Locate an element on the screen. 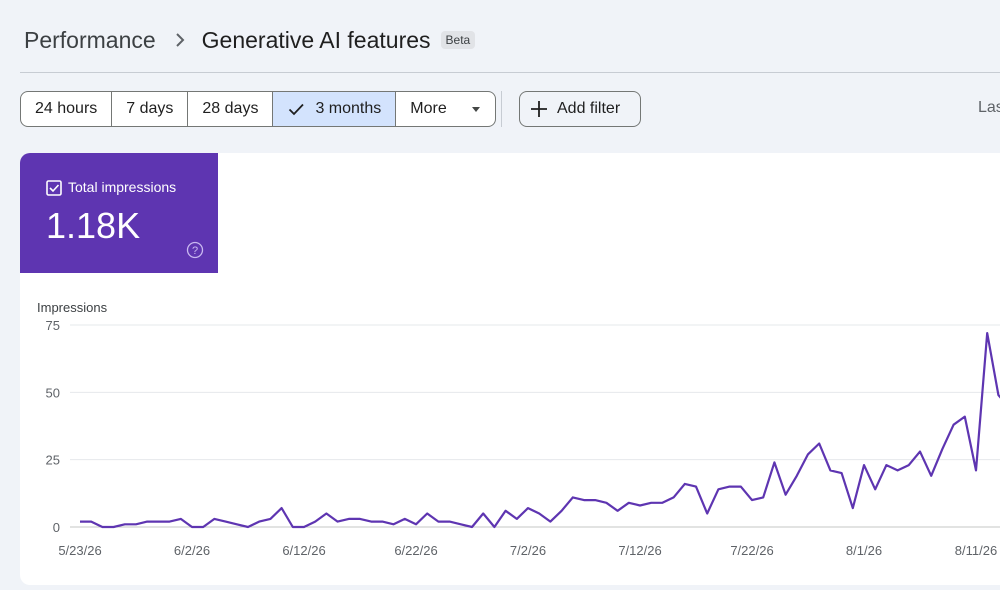 Image resolution: width=1000 pixels, height=590 pixels. x-tick-label: 8/11/26 is located at coordinates (976, 550).